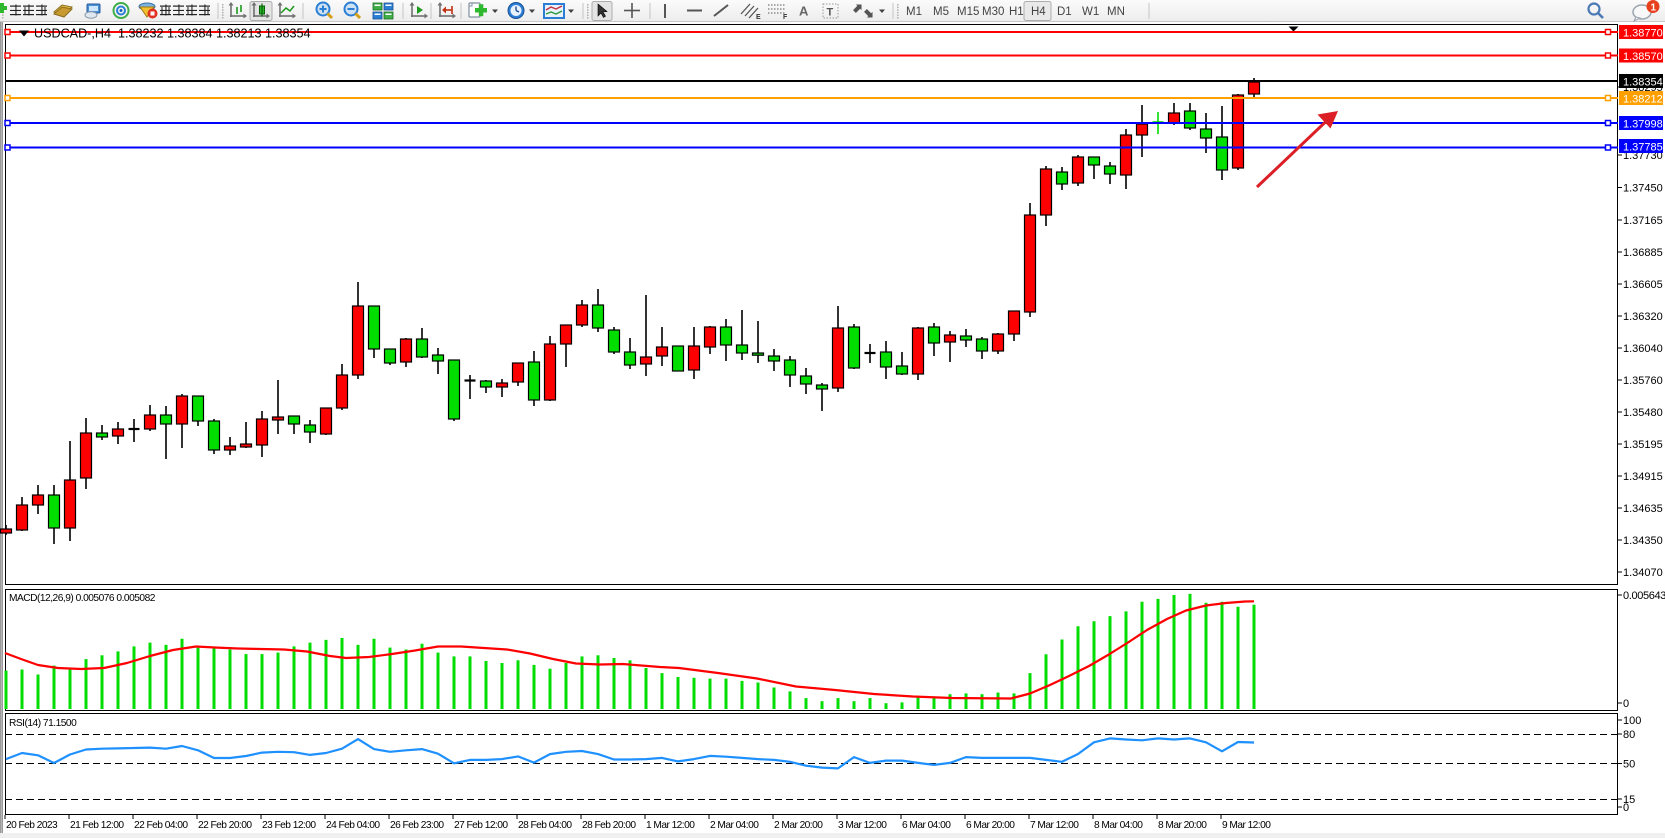 This screenshot has height=838, width=1665. I want to click on svg-text: 1.38570, so click(1643, 57).